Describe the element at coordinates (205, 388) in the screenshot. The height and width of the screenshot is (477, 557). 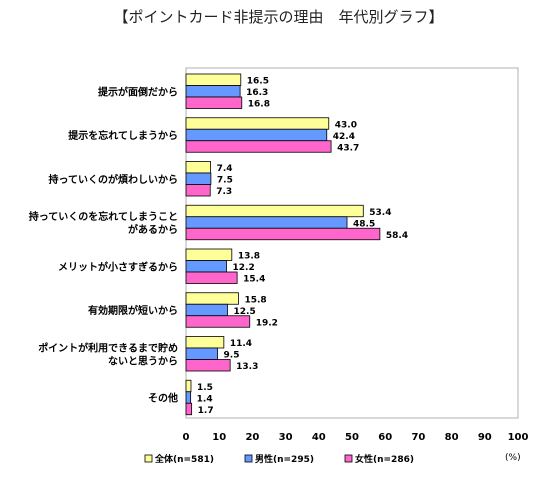
I see `value-label: 1.5` at that location.